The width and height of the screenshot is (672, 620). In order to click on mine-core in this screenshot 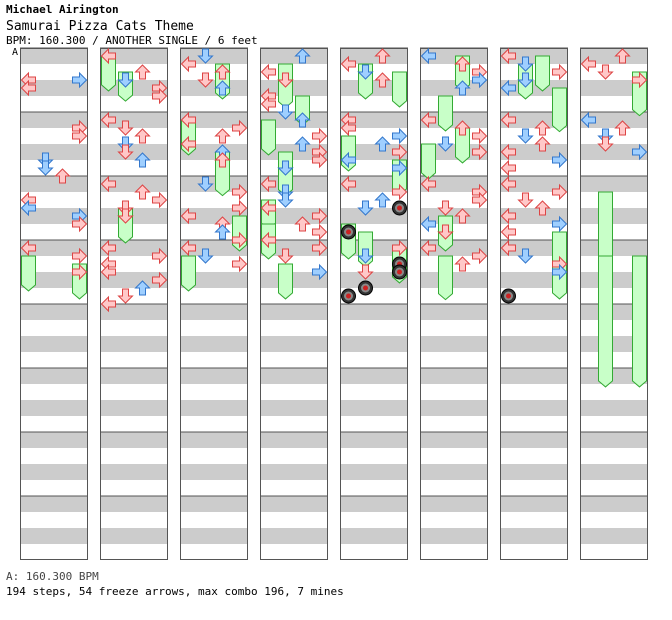, I will do `click(365, 288)`.